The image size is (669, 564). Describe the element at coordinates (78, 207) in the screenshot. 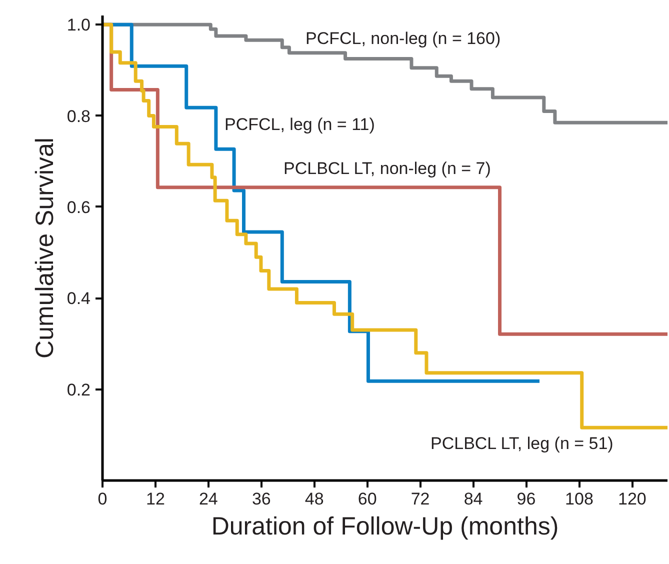

I see `y-tick-label: 0.6` at that location.